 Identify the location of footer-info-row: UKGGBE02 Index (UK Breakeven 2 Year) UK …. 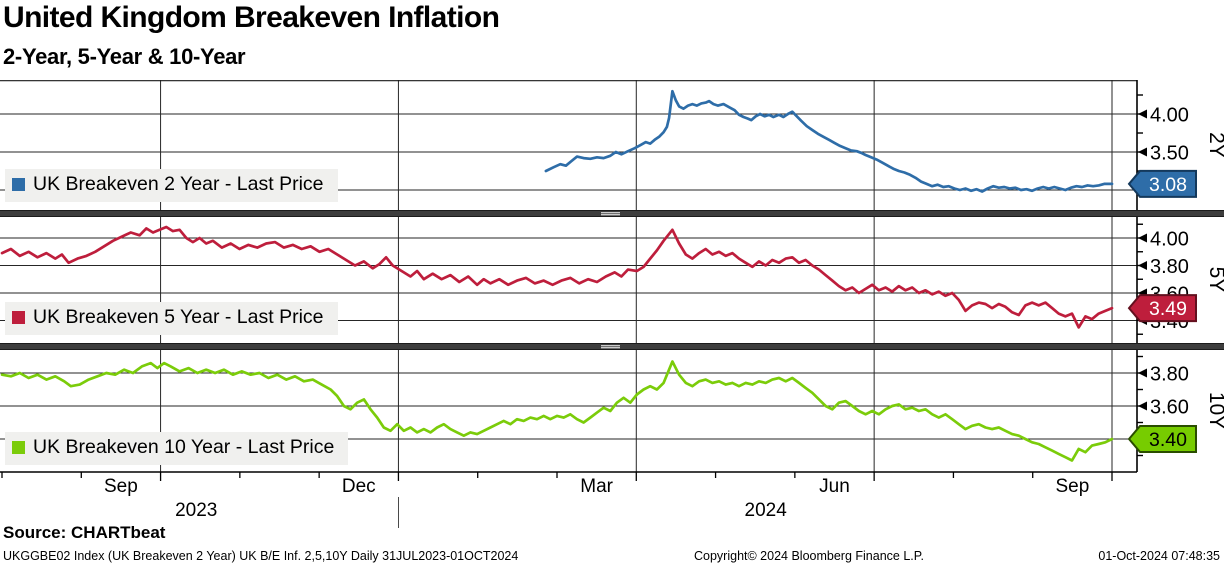
(612, 557).